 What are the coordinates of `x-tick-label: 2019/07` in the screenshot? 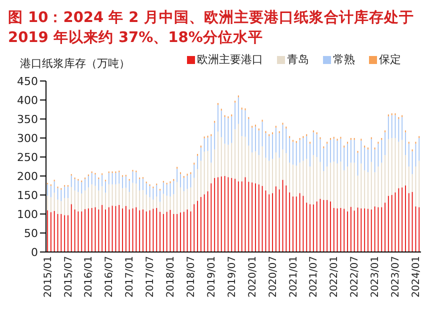 It's located at (232, 277).